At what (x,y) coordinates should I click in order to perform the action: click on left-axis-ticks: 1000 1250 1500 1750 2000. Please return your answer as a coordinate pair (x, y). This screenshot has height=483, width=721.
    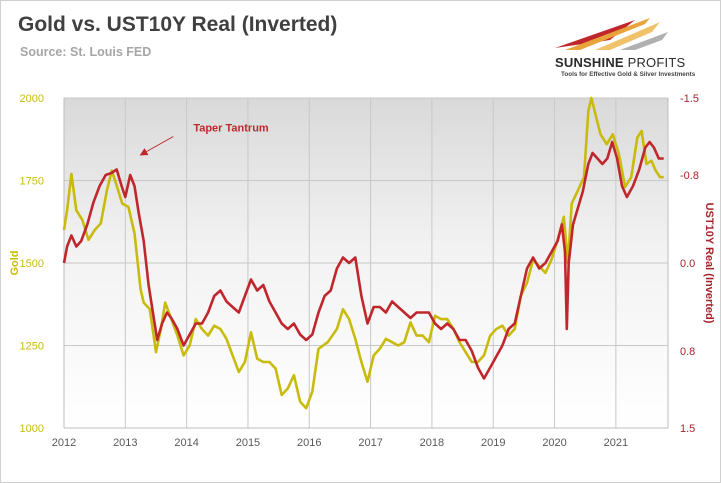
    Looking at the image, I should click on (32, 264).